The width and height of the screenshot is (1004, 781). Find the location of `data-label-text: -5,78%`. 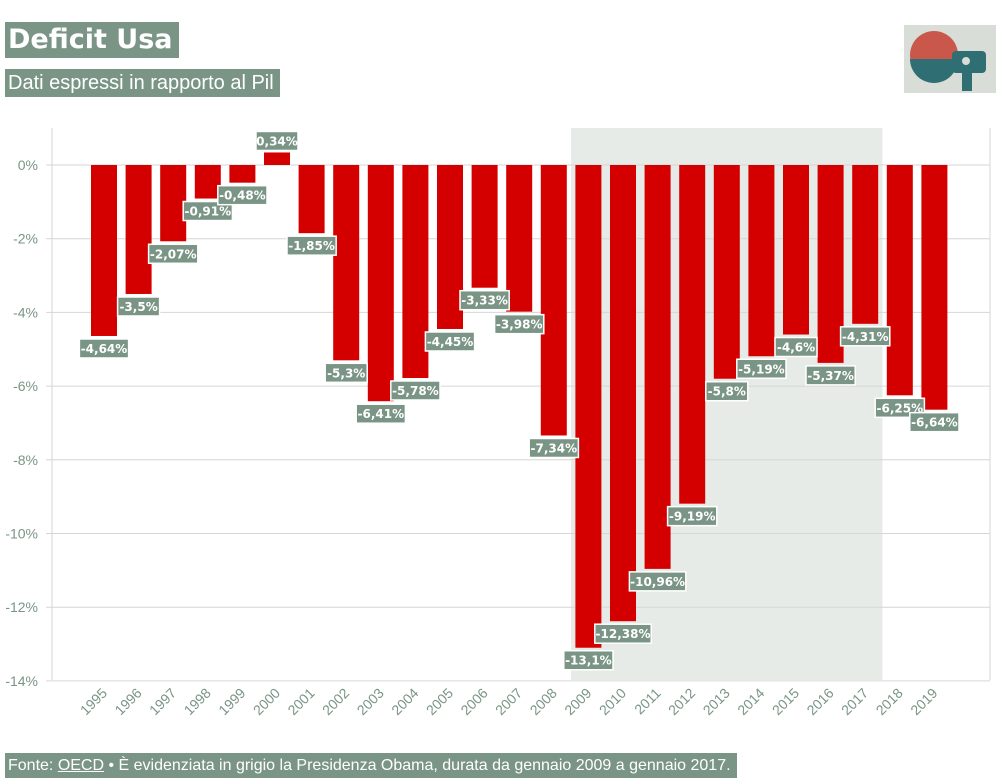

data-label-text: -5,78% is located at coordinates (415, 391).